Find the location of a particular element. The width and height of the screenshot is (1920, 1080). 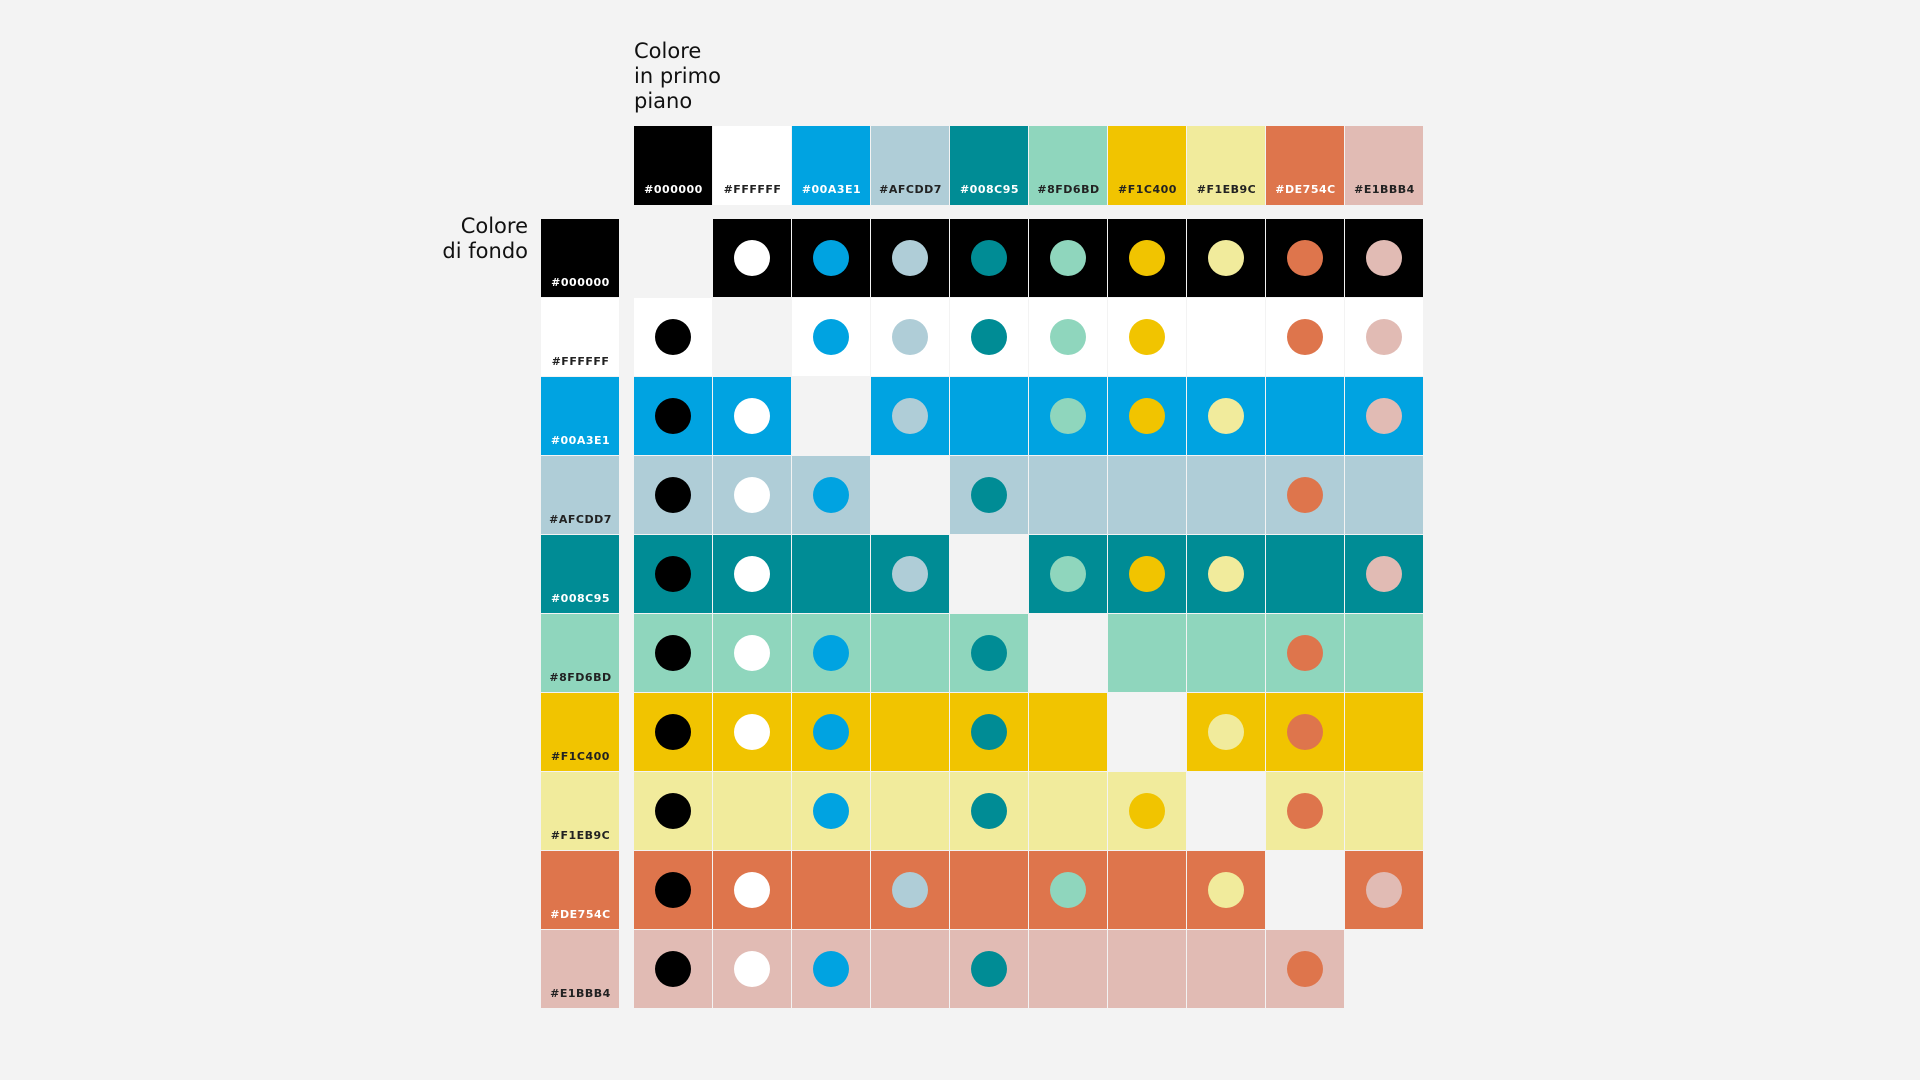

foreground-hex: #00A3E1 is located at coordinates (831, 189).